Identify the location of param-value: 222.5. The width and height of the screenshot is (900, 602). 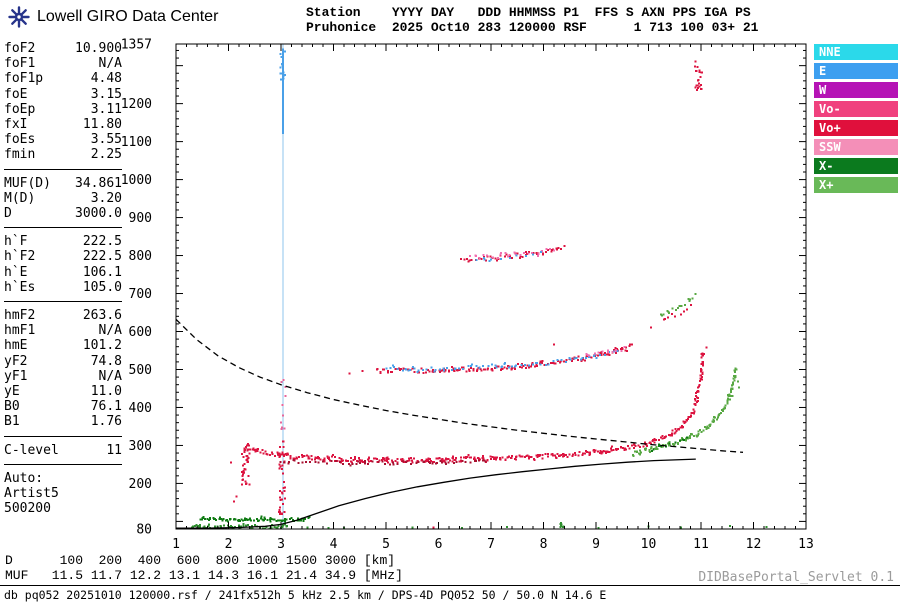
(102, 242).